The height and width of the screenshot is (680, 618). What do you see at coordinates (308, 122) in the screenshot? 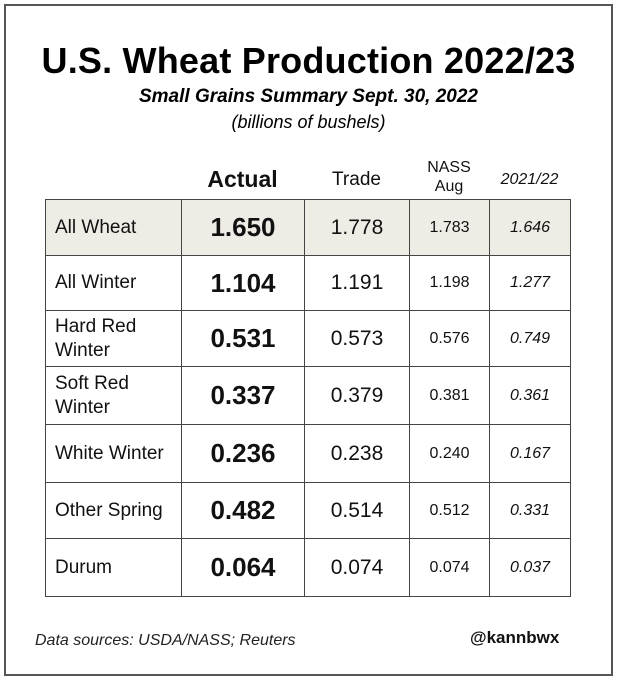
I see `units-label: (billions of bushels)` at bounding box center [308, 122].